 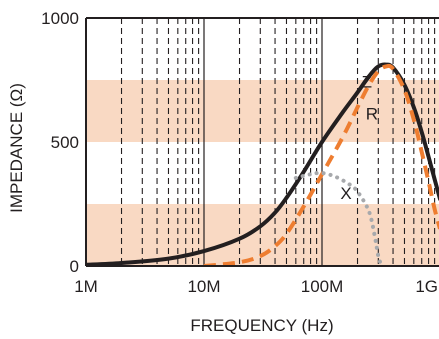 I want to click on y-tick-label: 1000, so click(x=60, y=18).